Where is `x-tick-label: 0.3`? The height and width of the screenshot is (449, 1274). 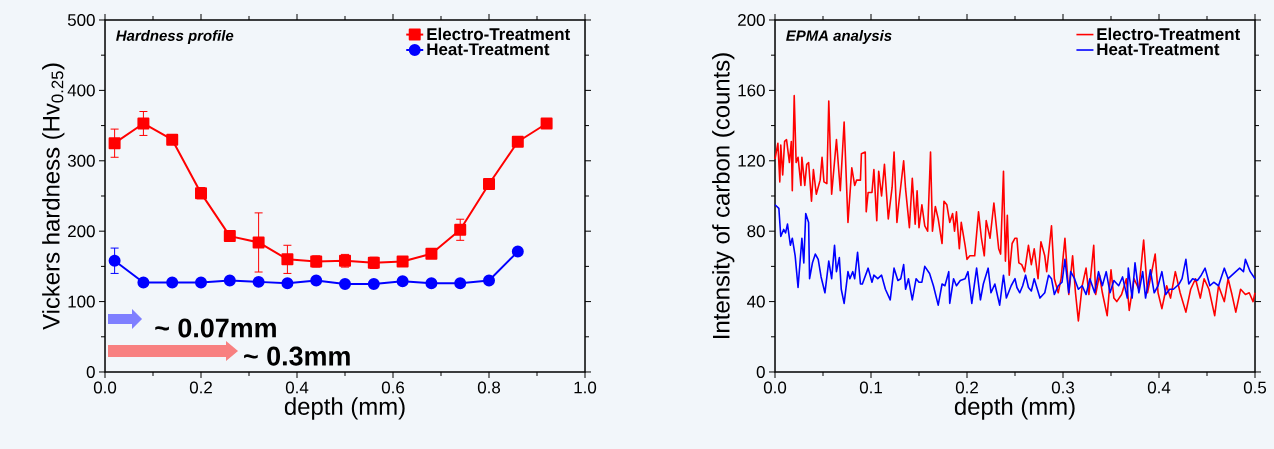 x-tick-label: 0.3 is located at coordinates (1063, 387).